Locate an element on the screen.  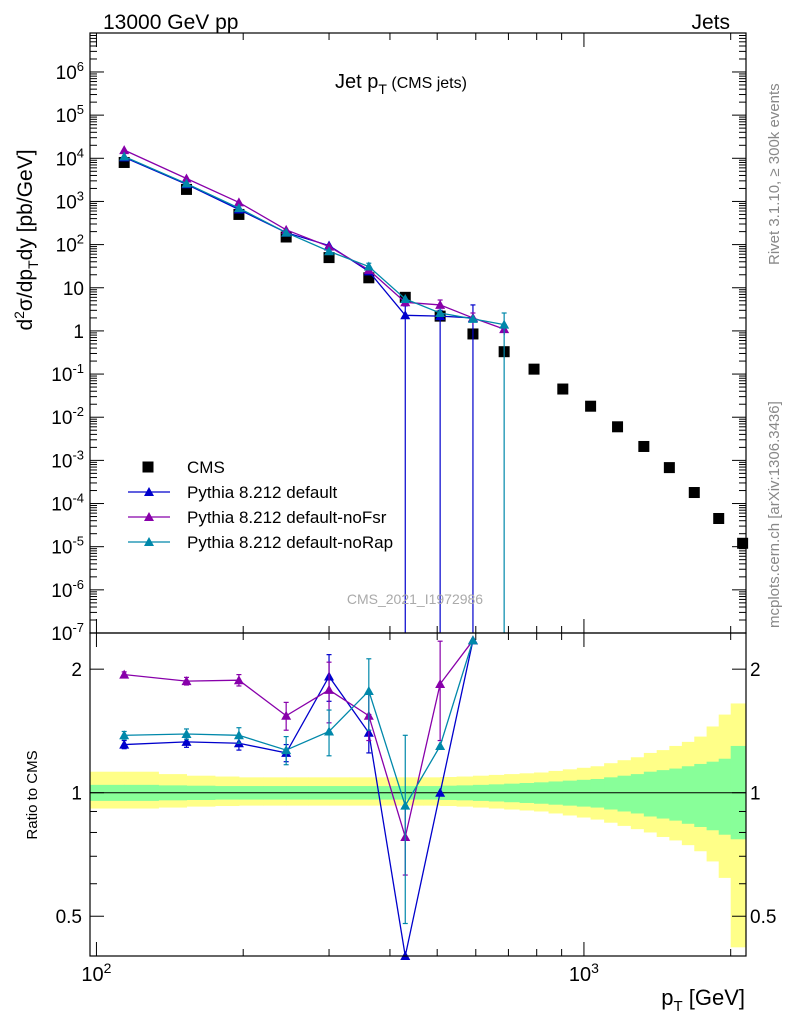
x-tick-label: 10² is located at coordinates (96, 973).